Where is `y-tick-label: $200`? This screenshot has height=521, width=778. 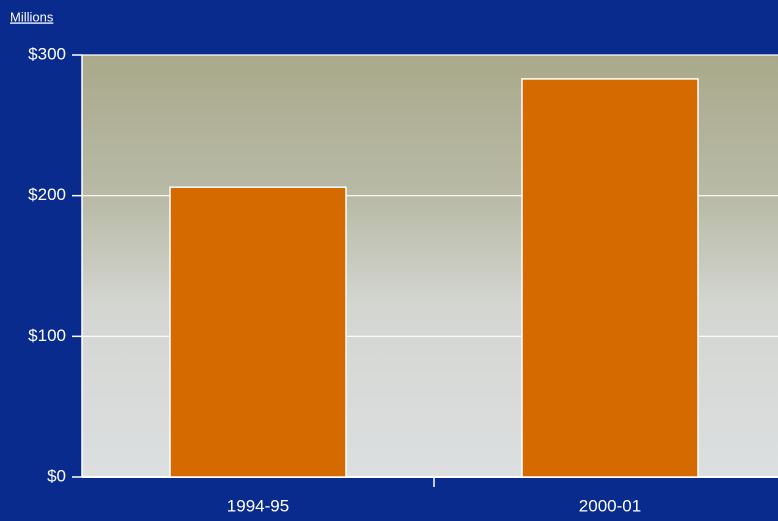 y-tick-label: $200 is located at coordinates (47, 194).